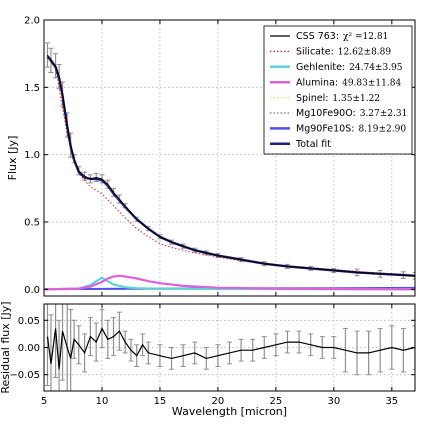 The height and width of the screenshot is (436, 436). I want to click on legend-label-6: Mg90Fe10S: 8.19±2.90, so click(351, 129).